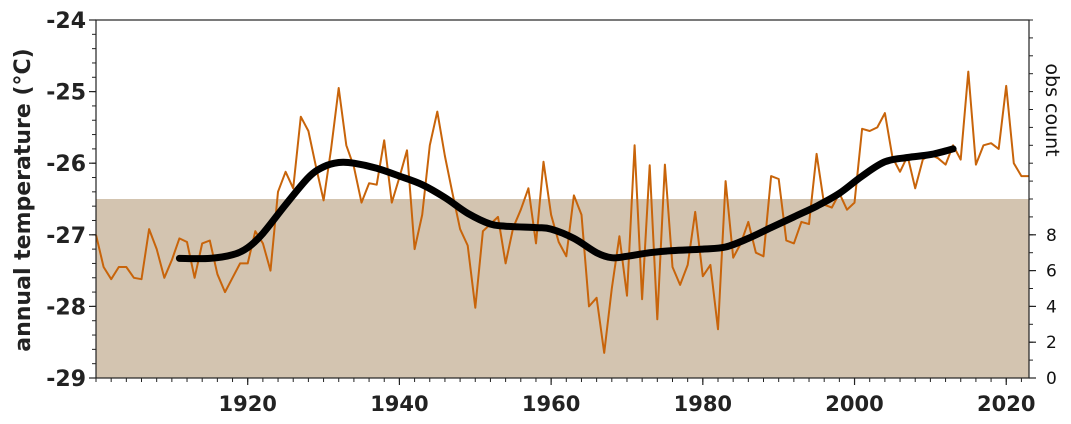 The width and height of the screenshot is (1071, 424). I want to click on y-axis-label: annual temperature (°C), so click(23, 199).